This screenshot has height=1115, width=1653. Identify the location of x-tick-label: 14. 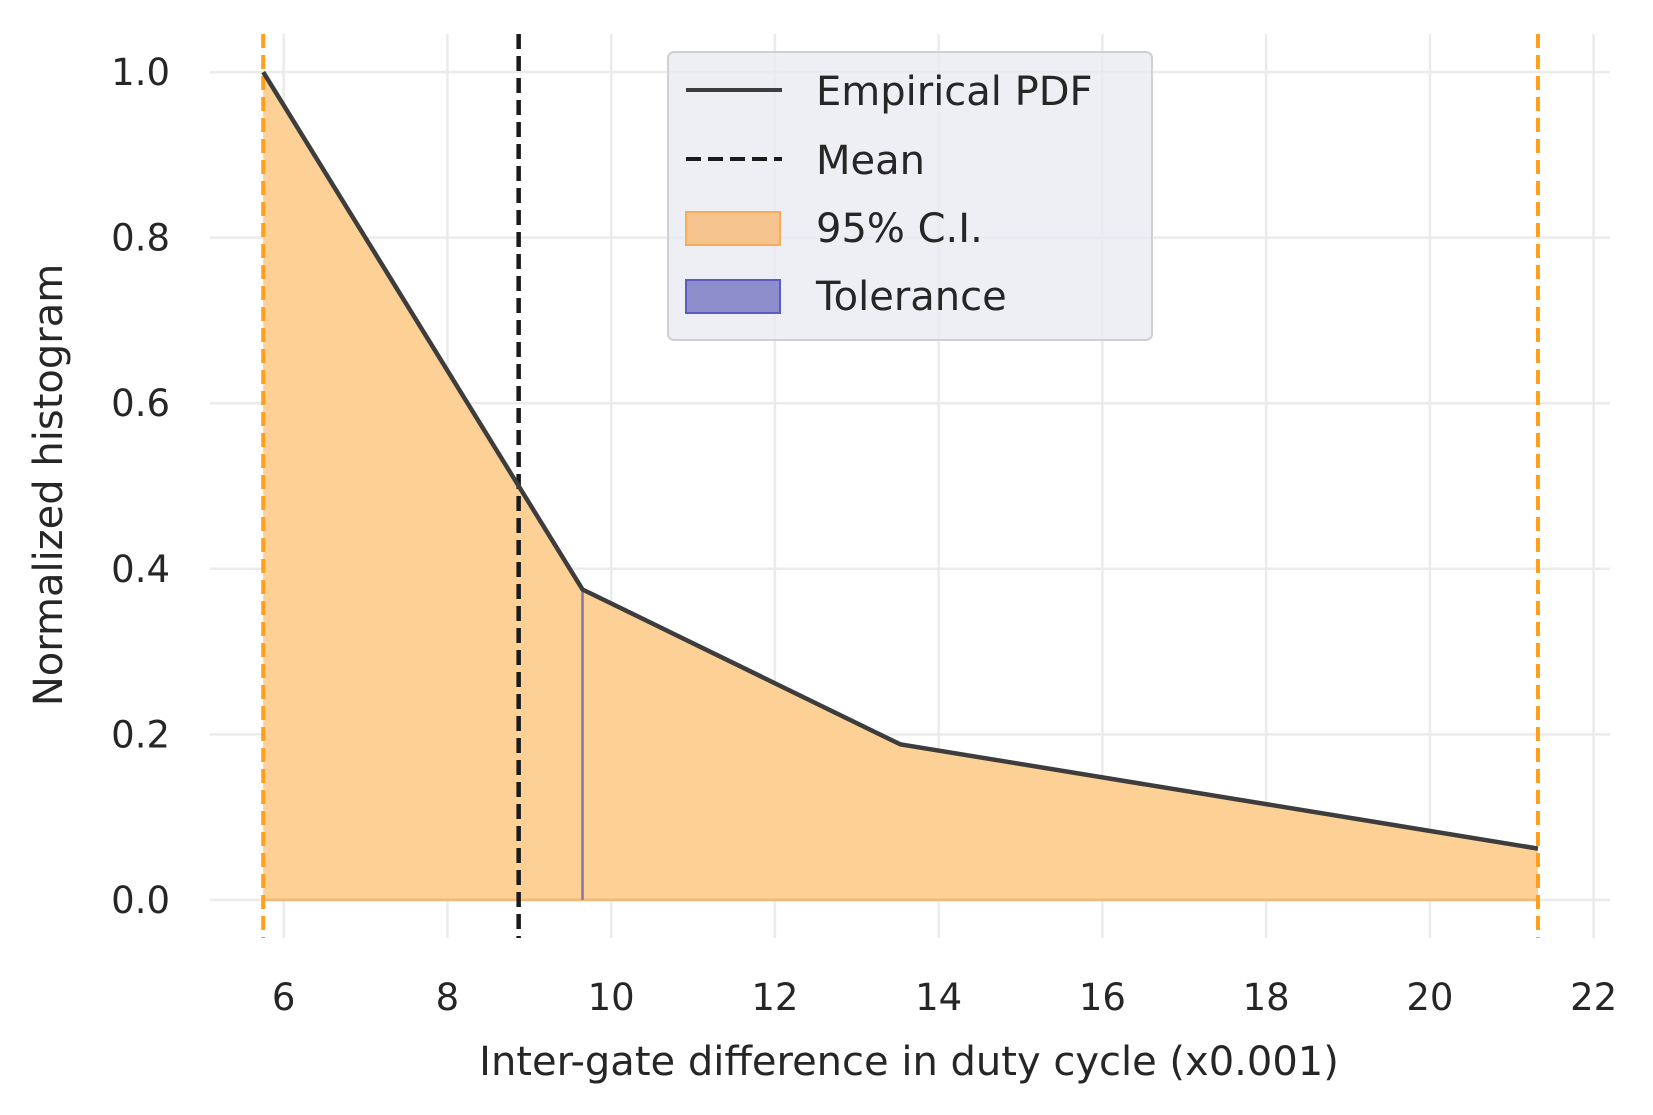
(938, 997).